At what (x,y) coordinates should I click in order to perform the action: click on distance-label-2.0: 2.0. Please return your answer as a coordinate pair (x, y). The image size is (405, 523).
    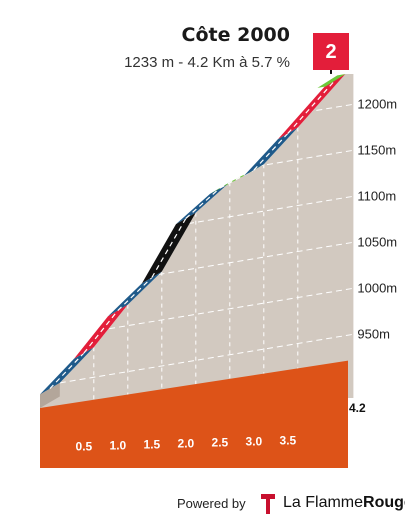
    Looking at the image, I should click on (186, 444).